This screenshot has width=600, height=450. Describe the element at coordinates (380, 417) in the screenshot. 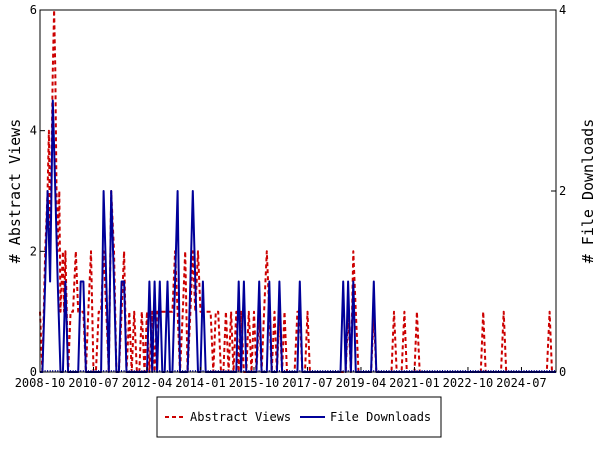

I see `legend-label-file-downloads: File Downloads` at that location.